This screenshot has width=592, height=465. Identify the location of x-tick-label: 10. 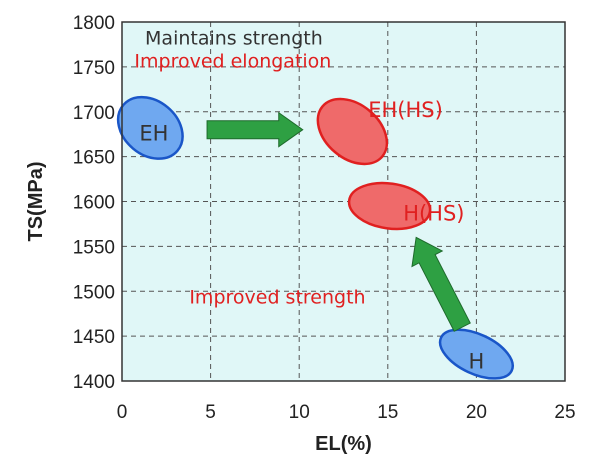
(299, 412).